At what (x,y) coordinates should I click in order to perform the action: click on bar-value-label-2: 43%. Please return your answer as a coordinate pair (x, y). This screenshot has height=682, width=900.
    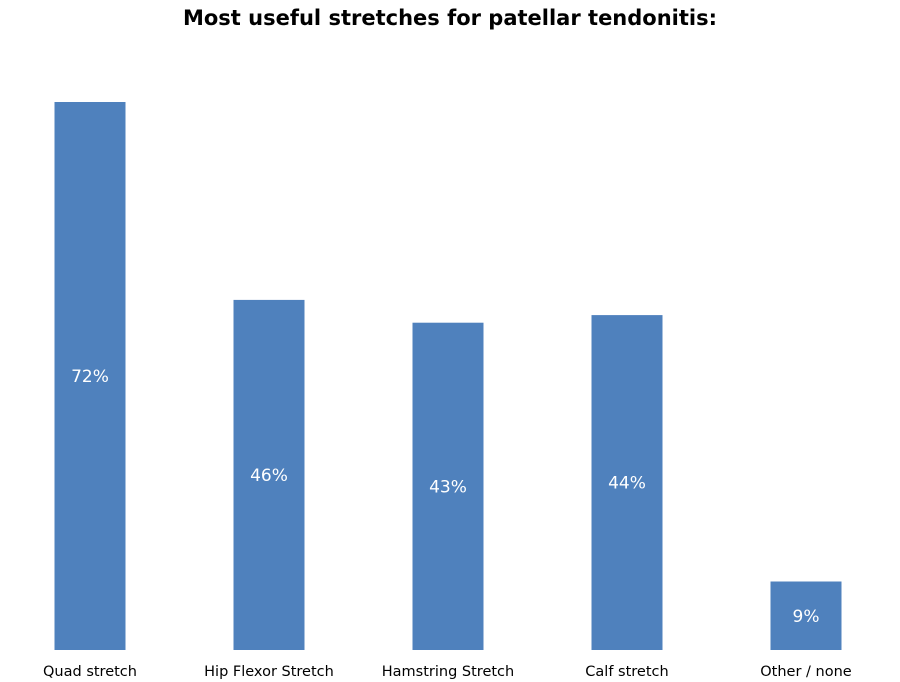
    Looking at the image, I should click on (448, 487).